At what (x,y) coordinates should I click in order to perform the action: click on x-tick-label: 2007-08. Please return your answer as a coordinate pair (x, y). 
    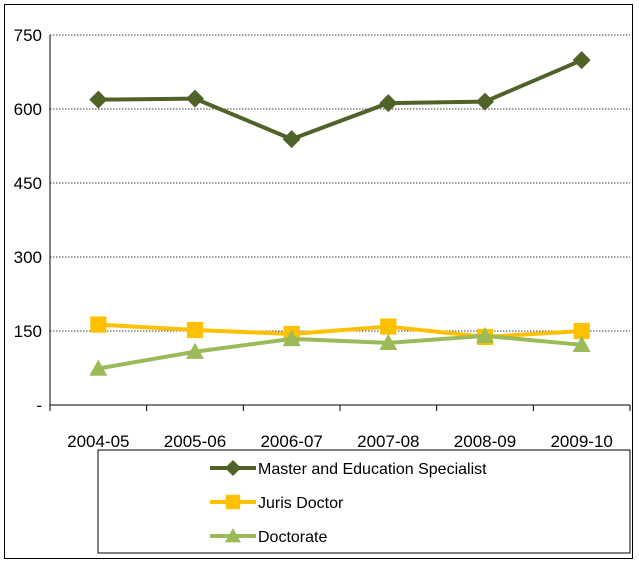
    Looking at the image, I should click on (388, 441).